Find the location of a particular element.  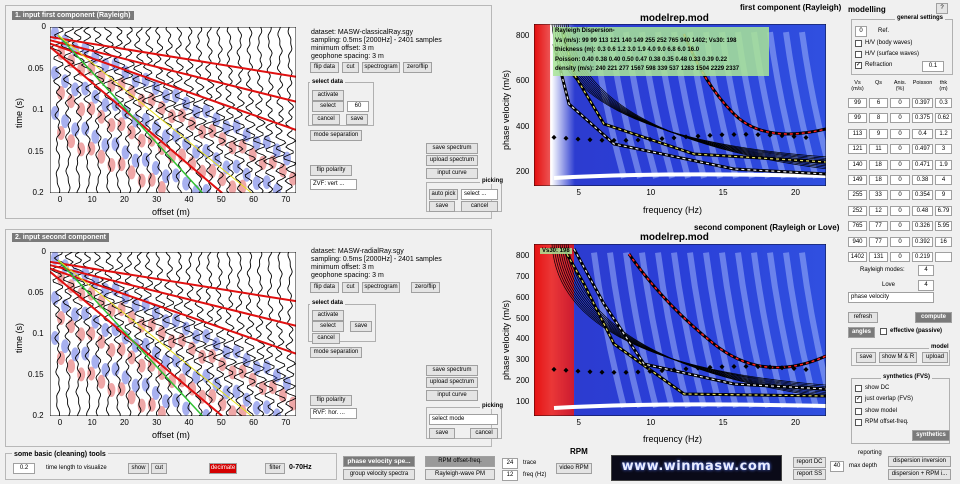

layer-cell: 0.471 is located at coordinates (922, 164).